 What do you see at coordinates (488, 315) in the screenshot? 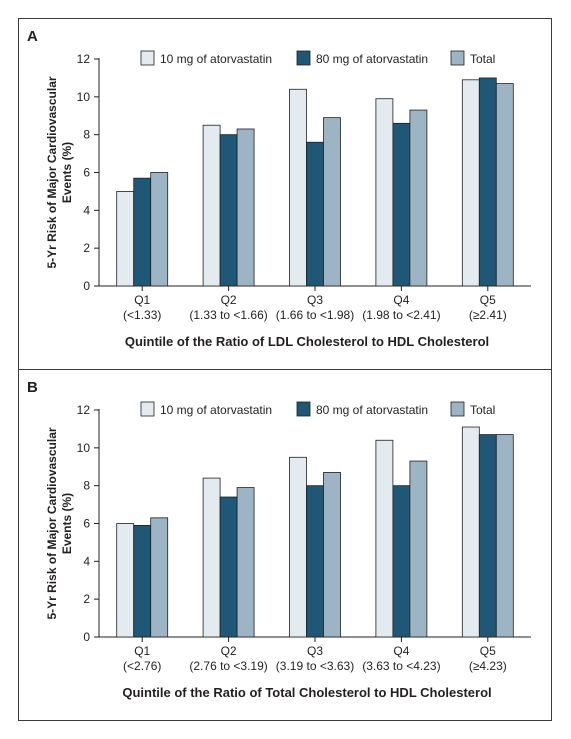
I see `x-tick-sublabel: (≥2.41)` at bounding box center [488, 315].